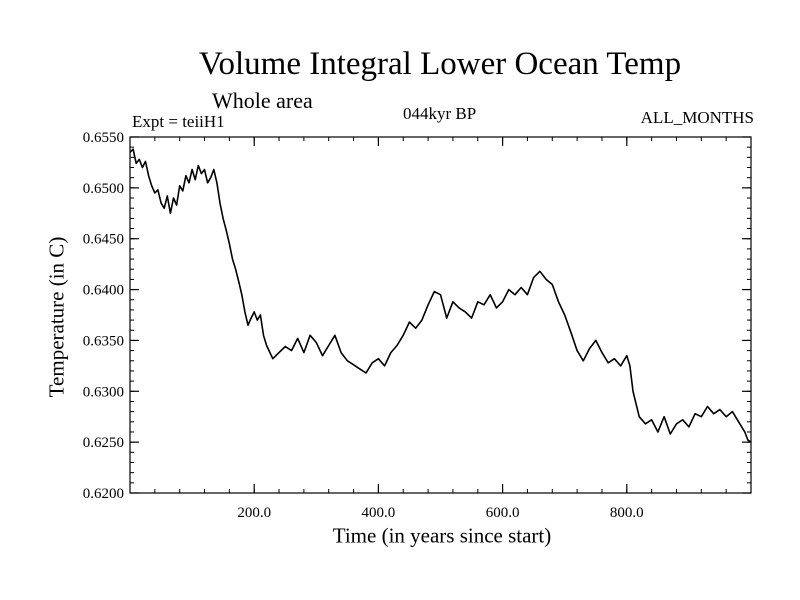 The image size is (800, 600). I want to click on y-tick-label: 0.6500, so click(103, 189).